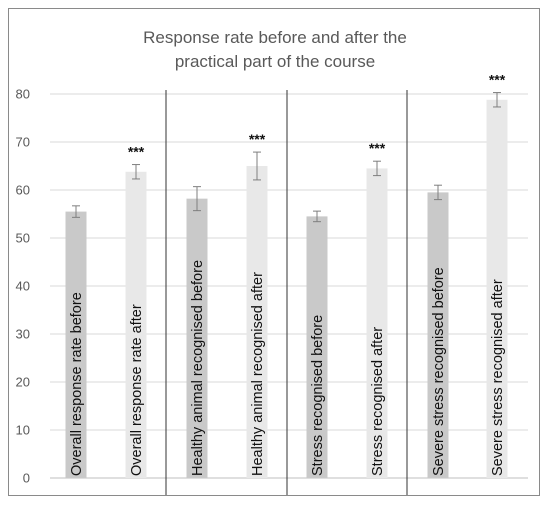  What do you see at coordinates (498, 377) in the screenshot?
I see `bar-label: Severe stress recognised after` at bounding box center [498, 377].